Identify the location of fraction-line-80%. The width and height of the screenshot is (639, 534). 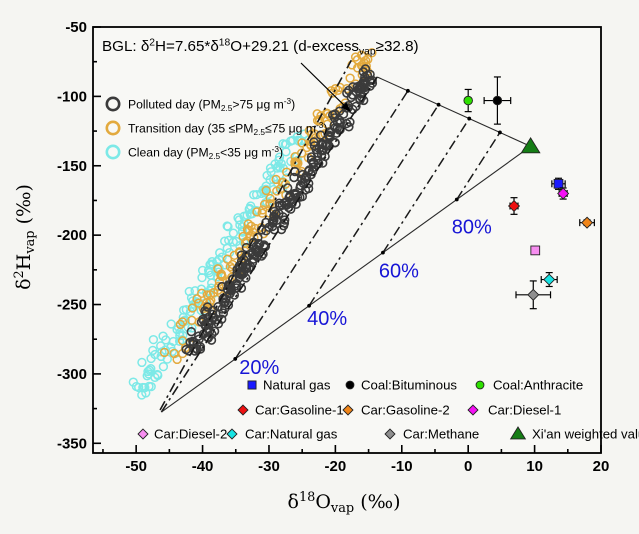
(478, 166).